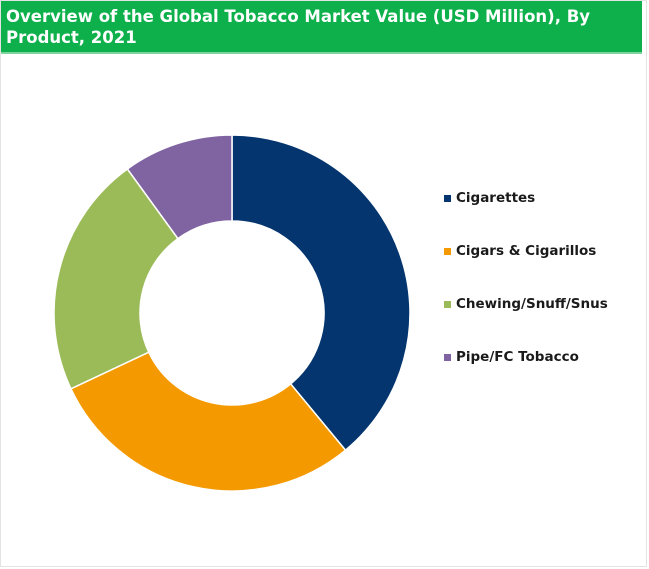  I want to click on legend-label: Cigarettes, so click(496, 198).